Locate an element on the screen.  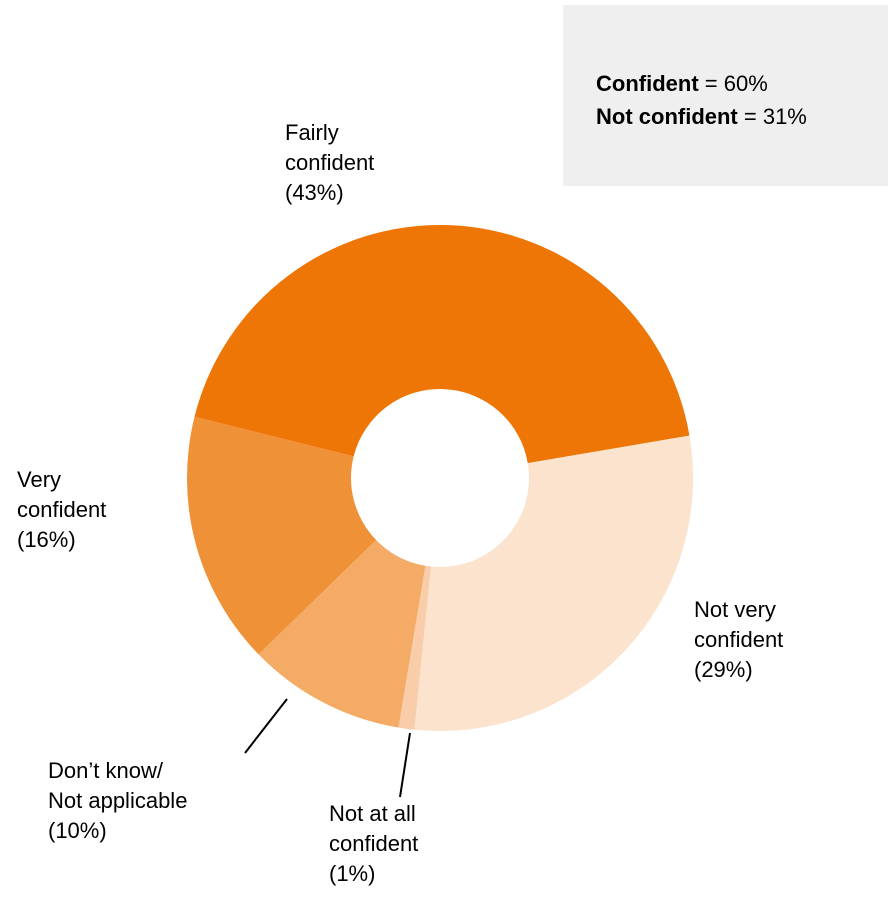
label-very-confident: Very confident (16%) is located at coordinates (61, 510).